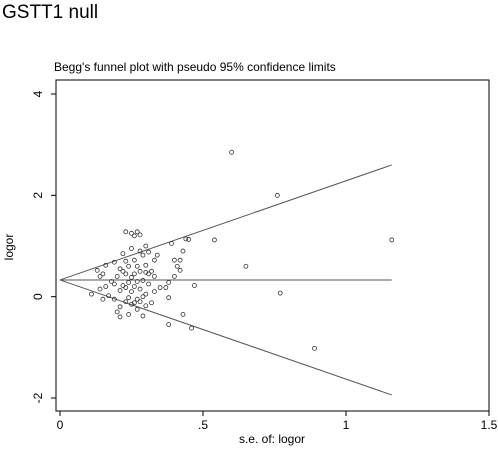  Describe the element at coordinates (50, 12) in the screenshot. I see `figure-title: GSTT1 null` at that location.